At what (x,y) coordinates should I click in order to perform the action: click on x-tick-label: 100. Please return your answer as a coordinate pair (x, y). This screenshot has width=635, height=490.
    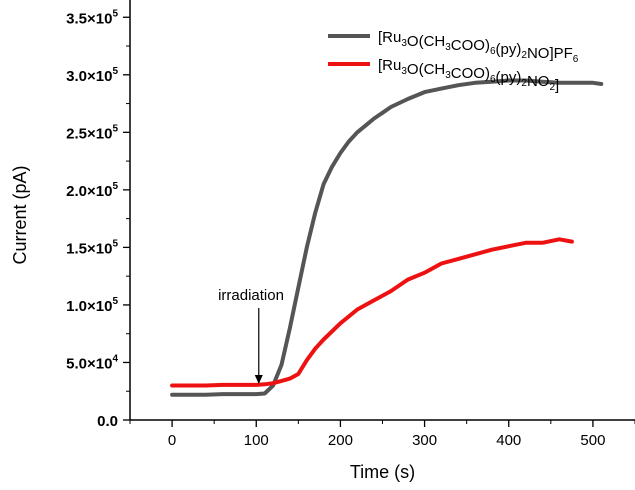
    Looking at the image, I should click on (256, 440).